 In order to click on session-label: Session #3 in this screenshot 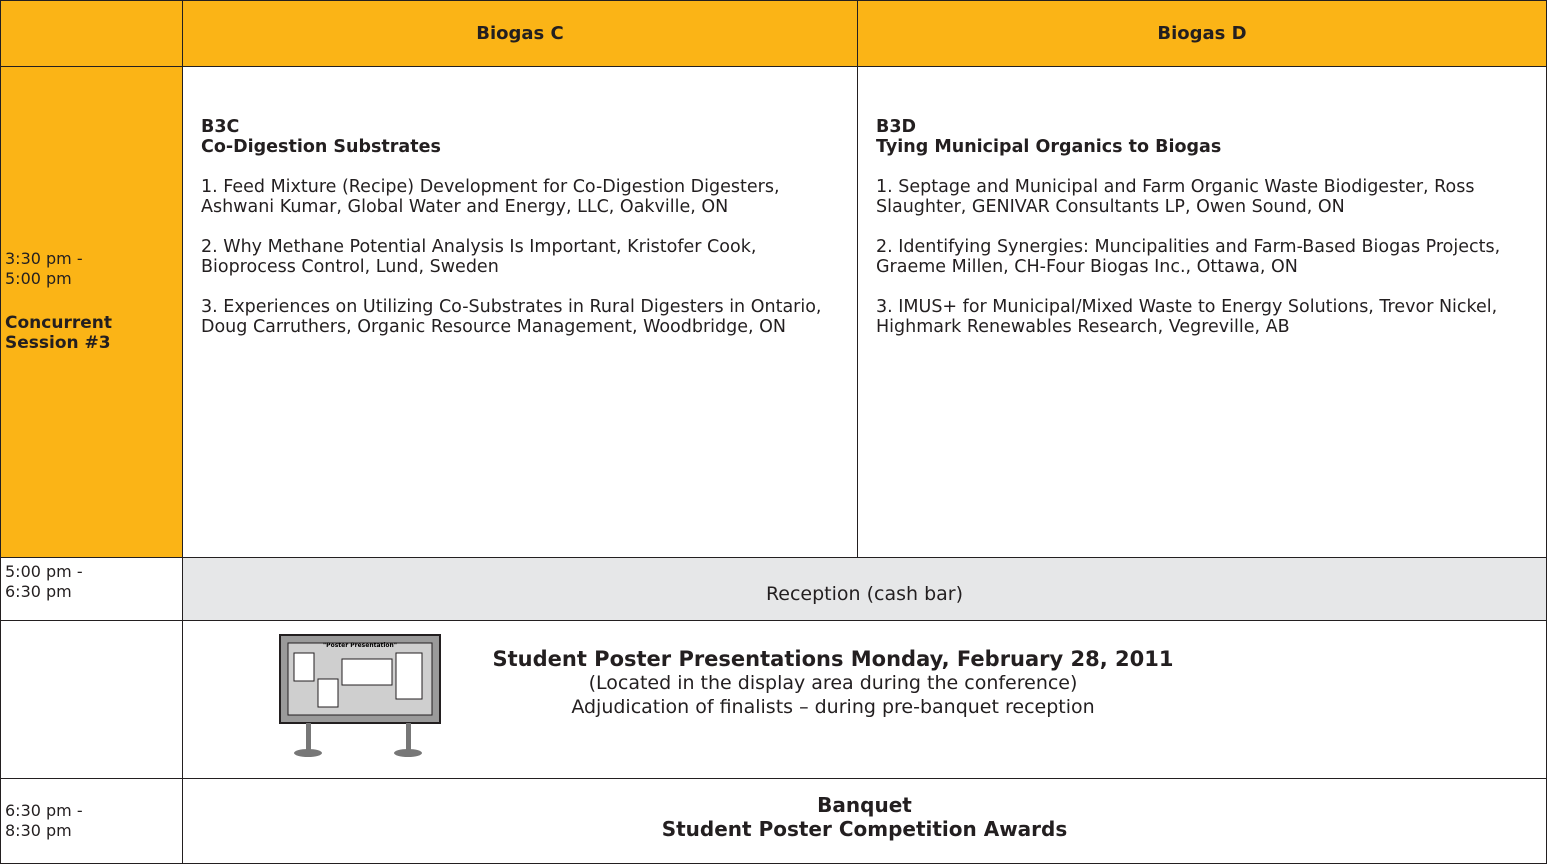, I will do `click(58, 343)`.